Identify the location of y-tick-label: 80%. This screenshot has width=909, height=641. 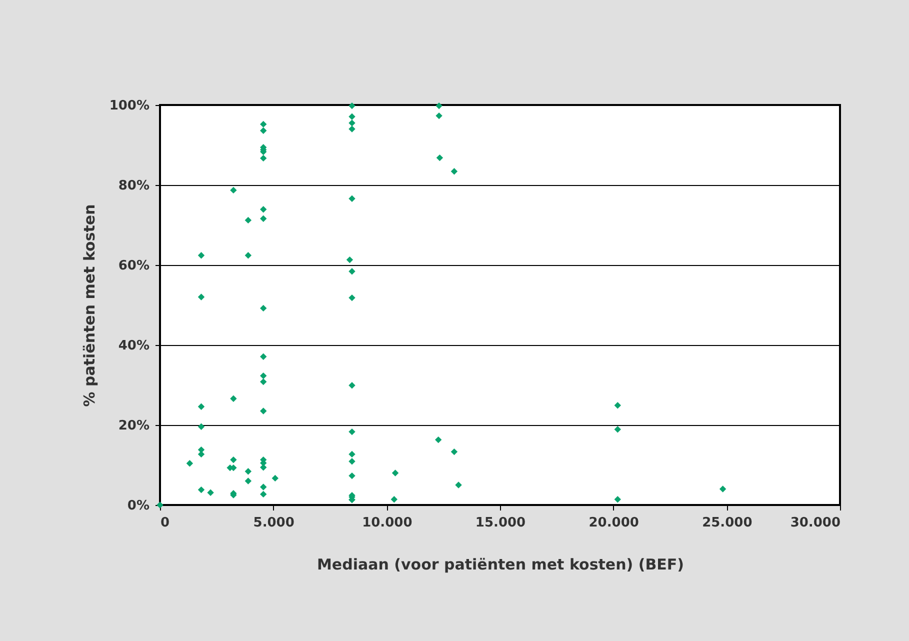
(134, 186).